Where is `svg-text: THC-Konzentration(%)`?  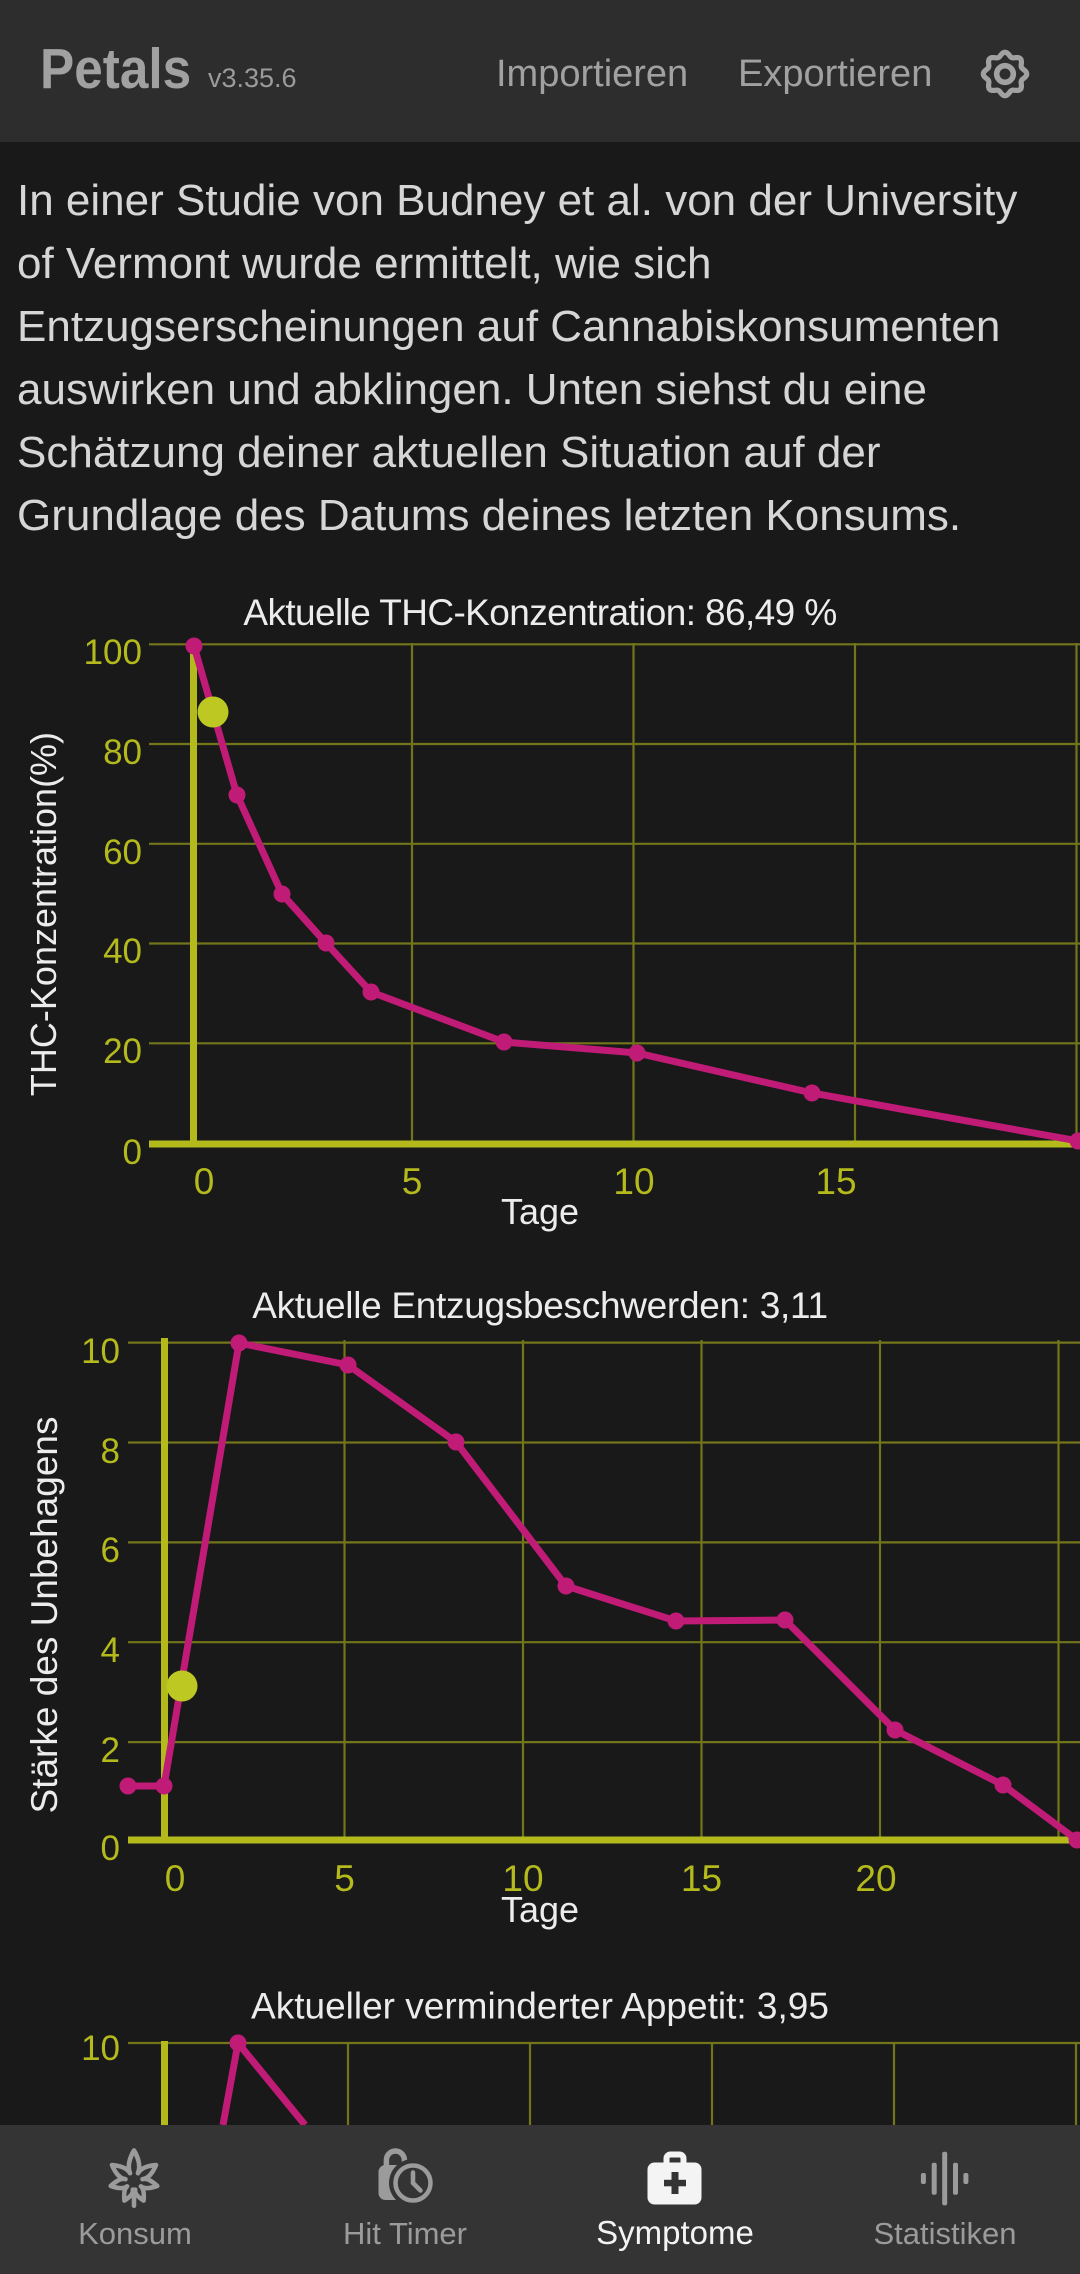
svg-text: THC-Konzentration(%) is located at coordinates (43, 914).